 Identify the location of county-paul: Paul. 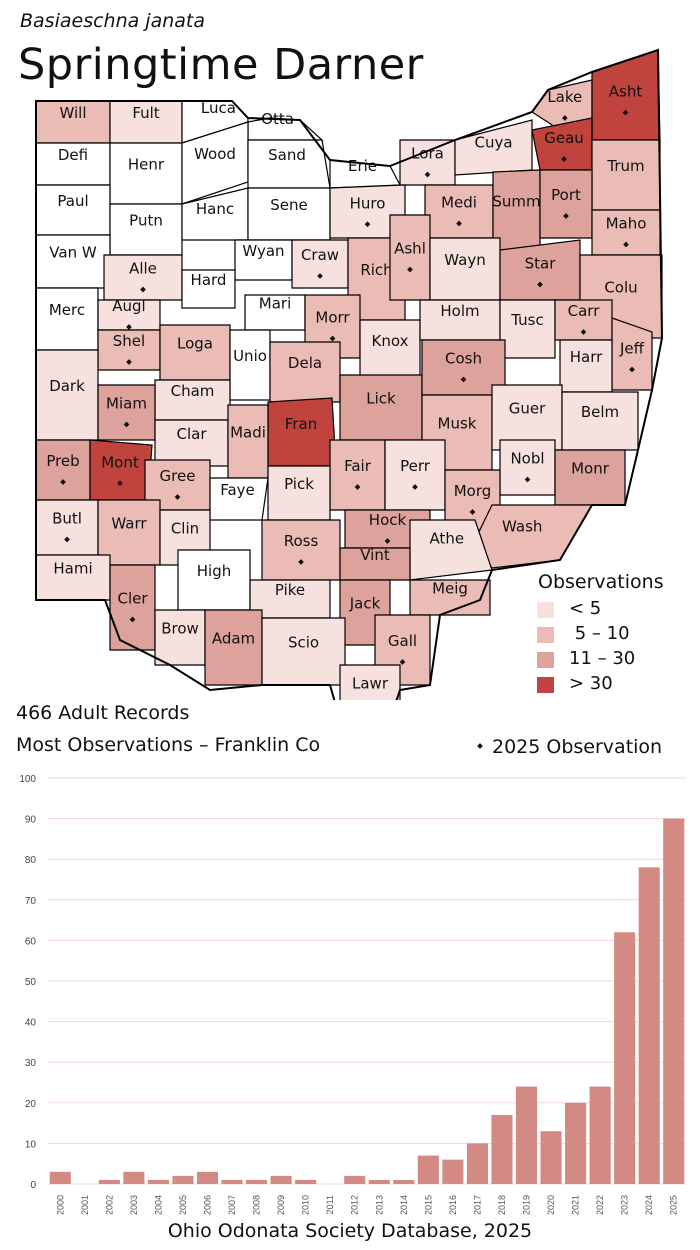
(73, 210).